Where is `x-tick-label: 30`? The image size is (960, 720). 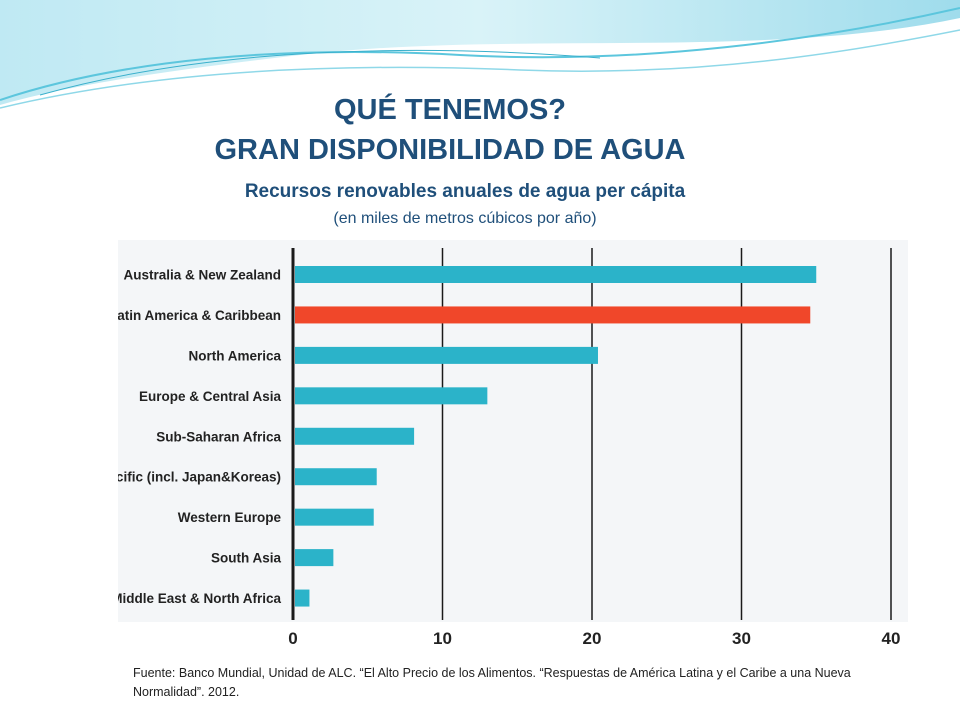
x-tick-label: 30 is located at coordinates (741, 638).